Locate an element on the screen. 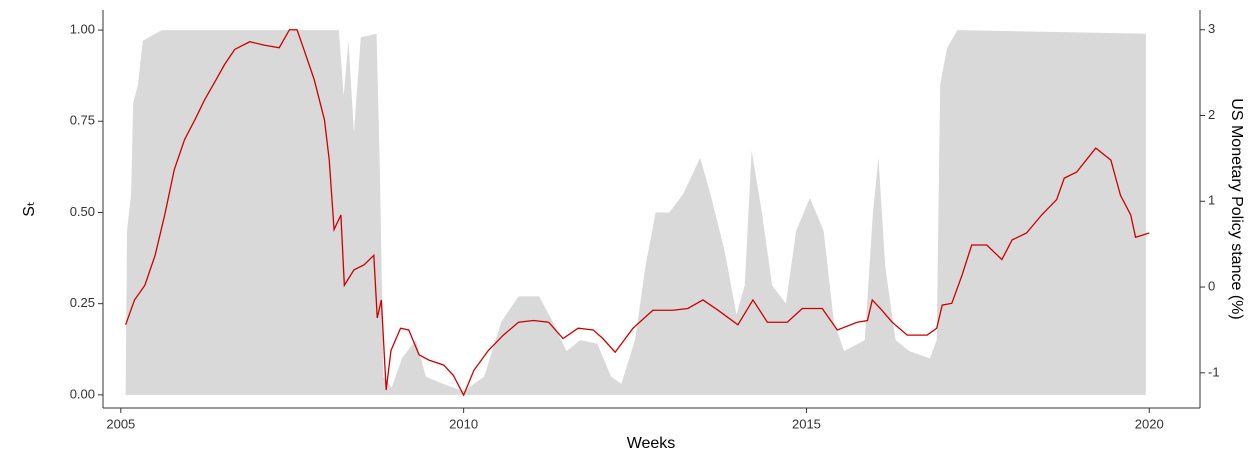 Image resolution: width=1251 pixels, height=455 pixels. y2-tick-label: -1 is located at coordinates (1214, 371).